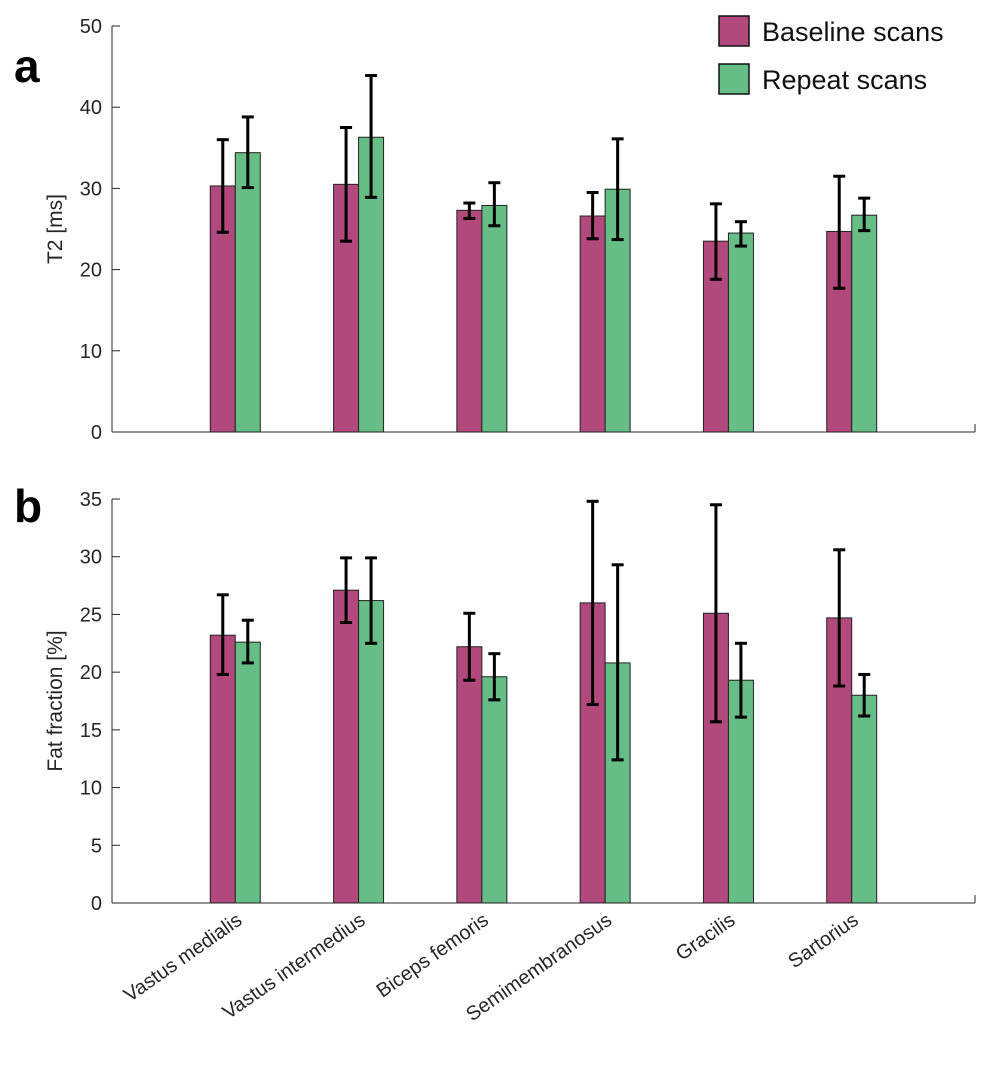  What do you see at coordinates (183, 958) in the screenshot?
I see `x-tick-label: Vastus medialis` at bounding box center [183, 958].